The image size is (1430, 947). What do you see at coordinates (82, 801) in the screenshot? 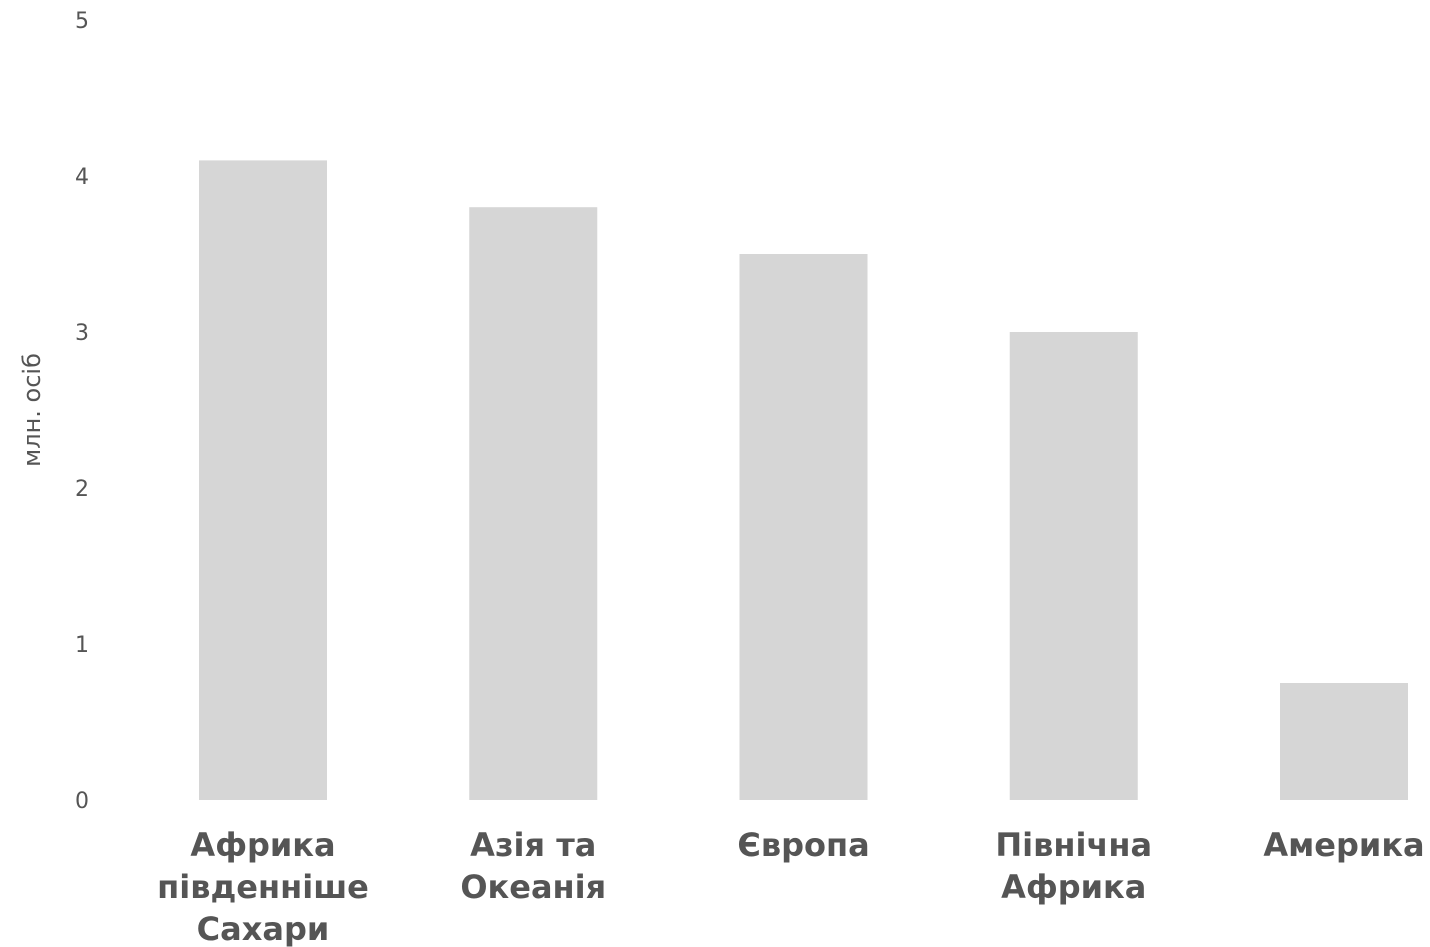
I see `y-tick-label: 0` at bounding box center [82, 801].